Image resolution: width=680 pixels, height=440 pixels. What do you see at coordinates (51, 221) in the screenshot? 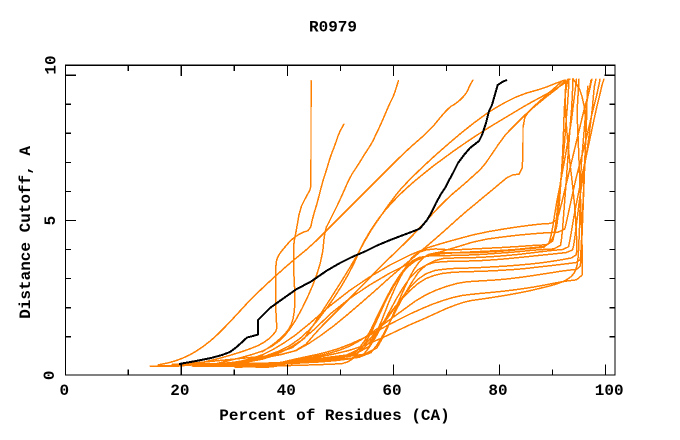
I see `svg-text: 5` at bounding box center [51, 221].